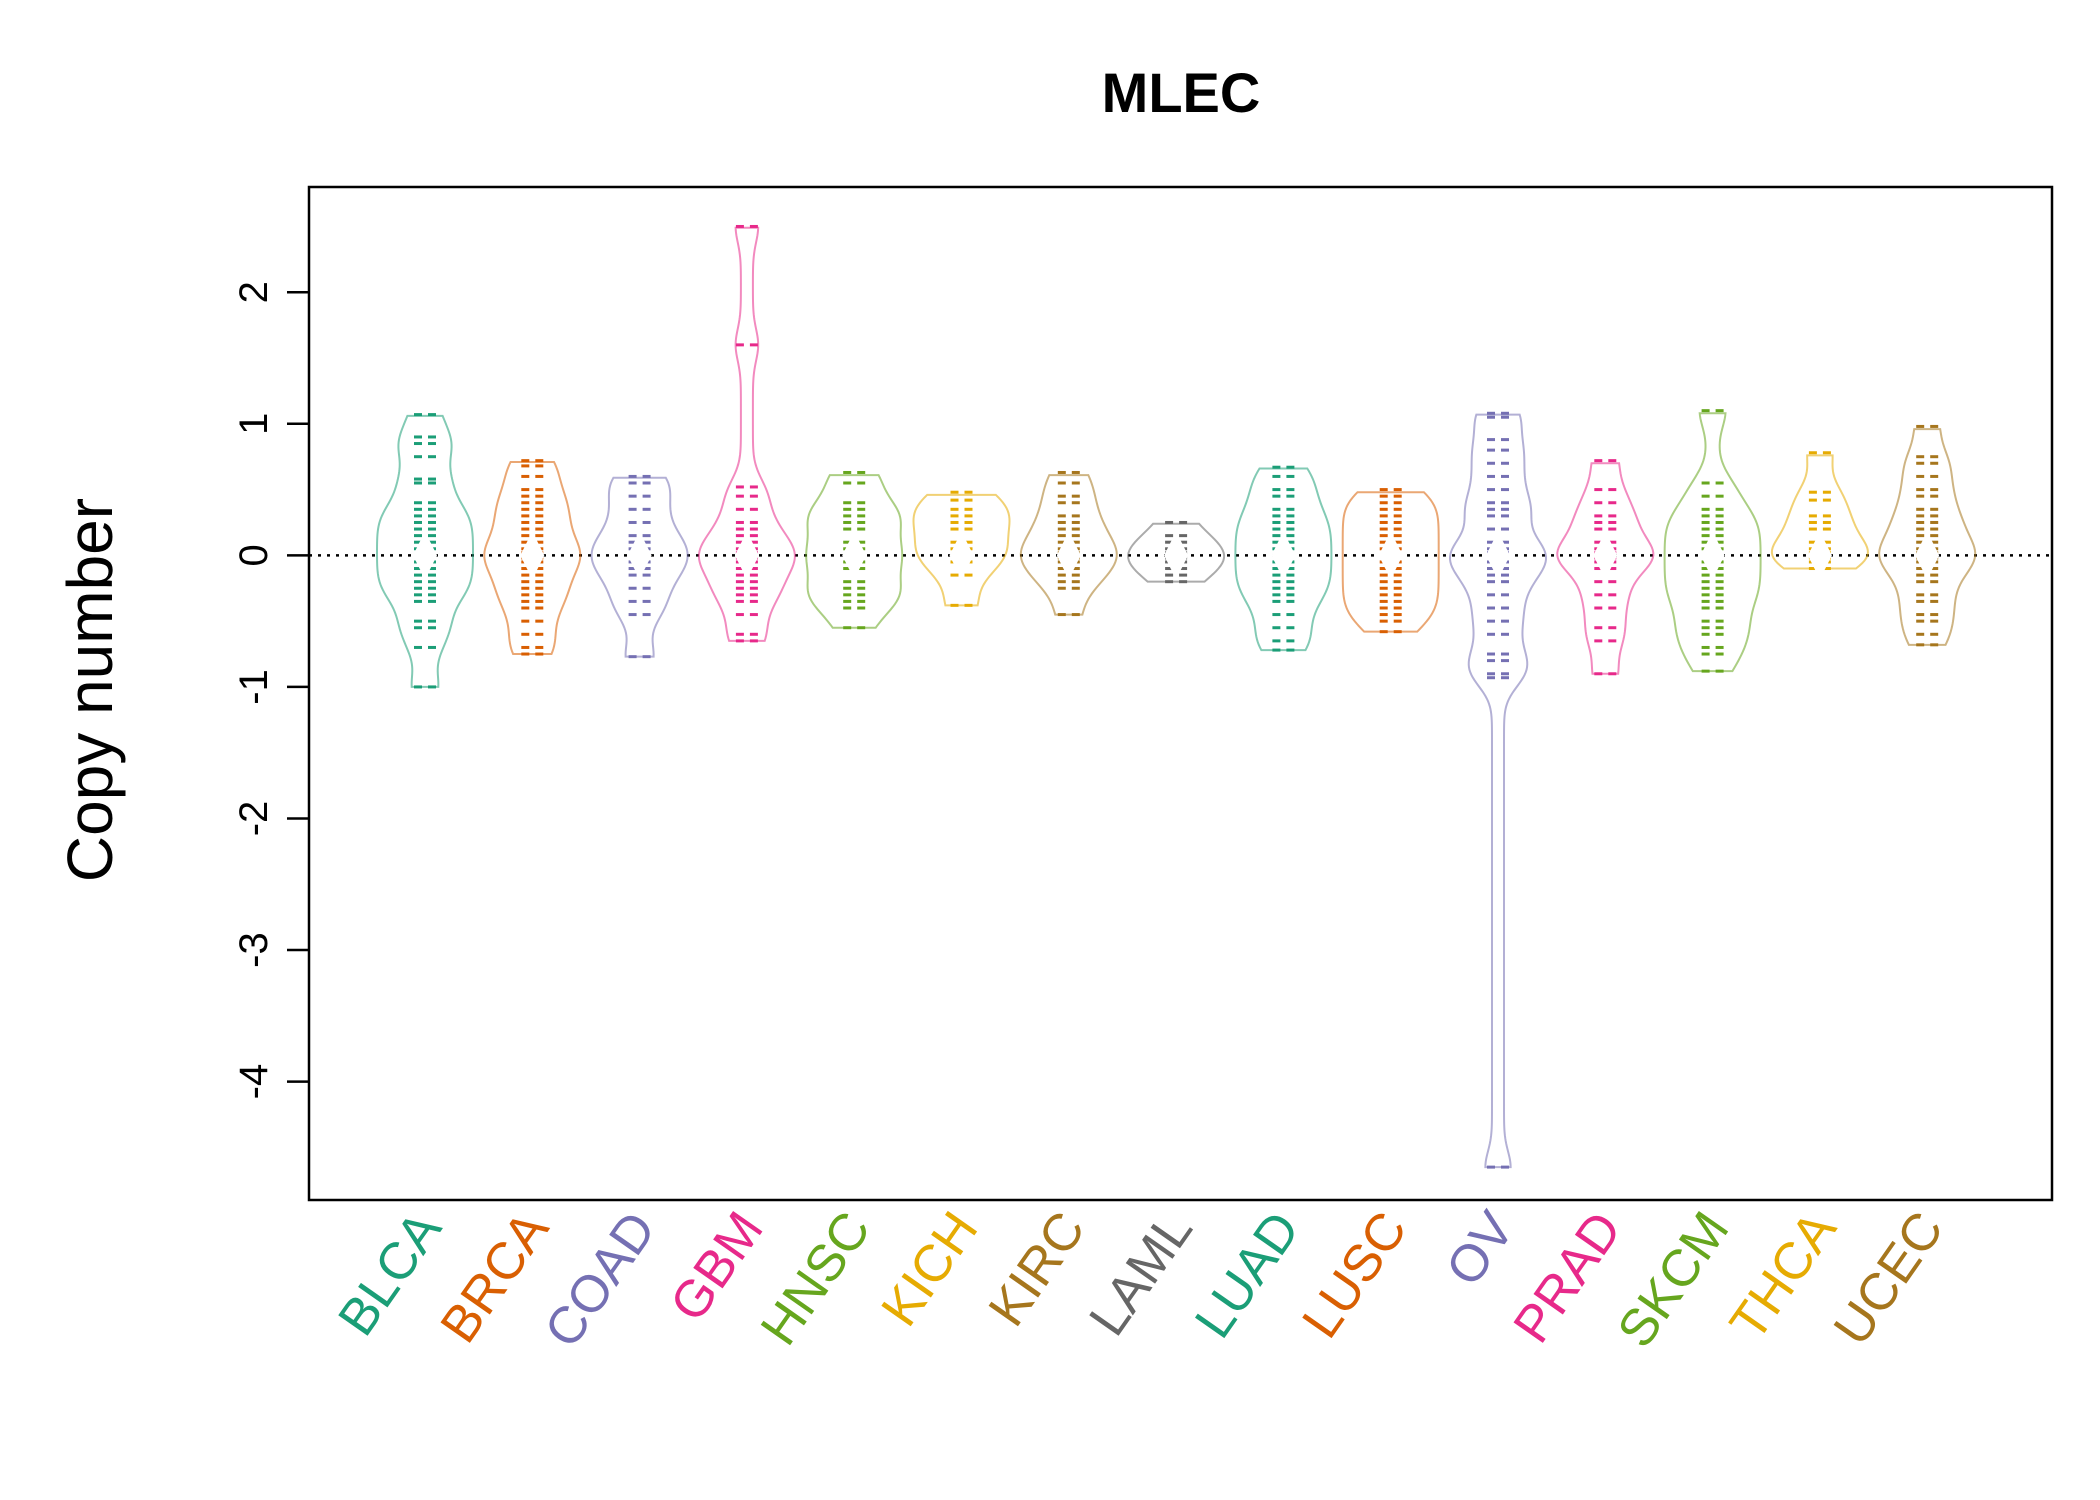  I want to click on y-tick-label: -3, so click(254, 950).